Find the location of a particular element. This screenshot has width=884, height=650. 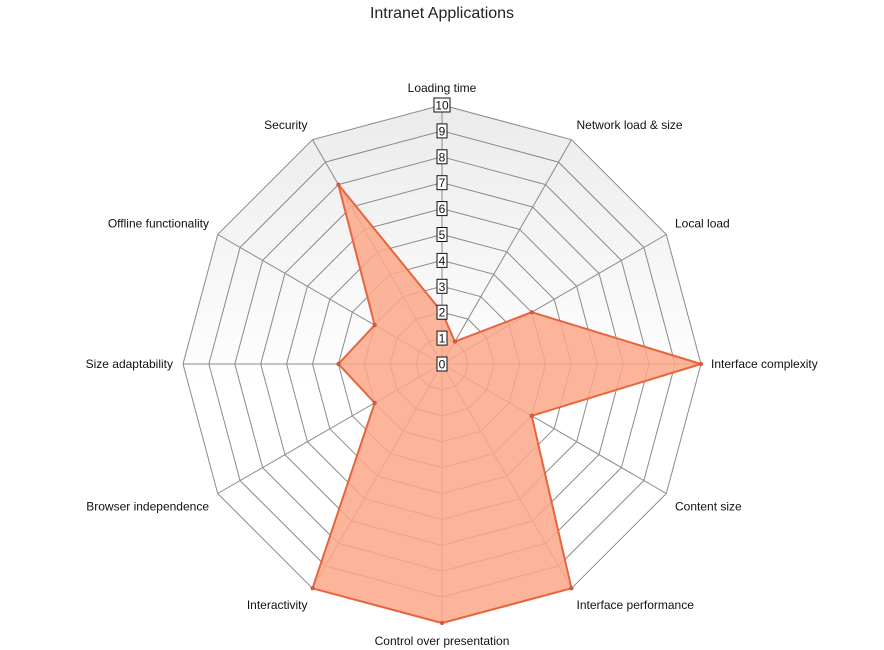

tick-label-7: 7 is located at coordinates (442, 183).